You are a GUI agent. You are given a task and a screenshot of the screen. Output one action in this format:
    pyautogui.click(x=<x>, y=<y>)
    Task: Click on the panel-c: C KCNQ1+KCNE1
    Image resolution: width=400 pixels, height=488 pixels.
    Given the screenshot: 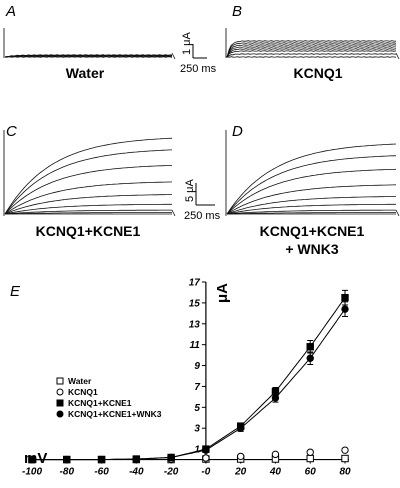 What is the action you would take?
    pyautogui.click(x=89, y=181)
    